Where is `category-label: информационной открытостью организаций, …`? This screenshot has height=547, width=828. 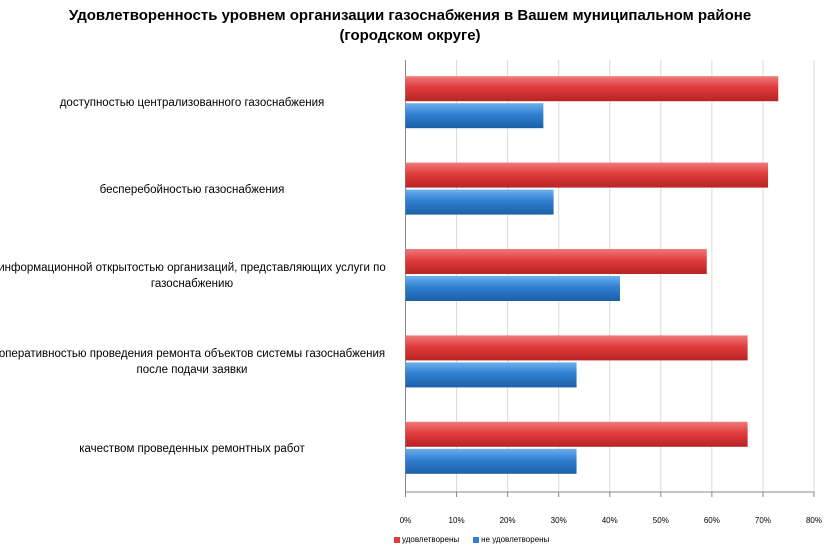 category-label: информационной открытостью организаций, … is located at coordinates (193, 276).